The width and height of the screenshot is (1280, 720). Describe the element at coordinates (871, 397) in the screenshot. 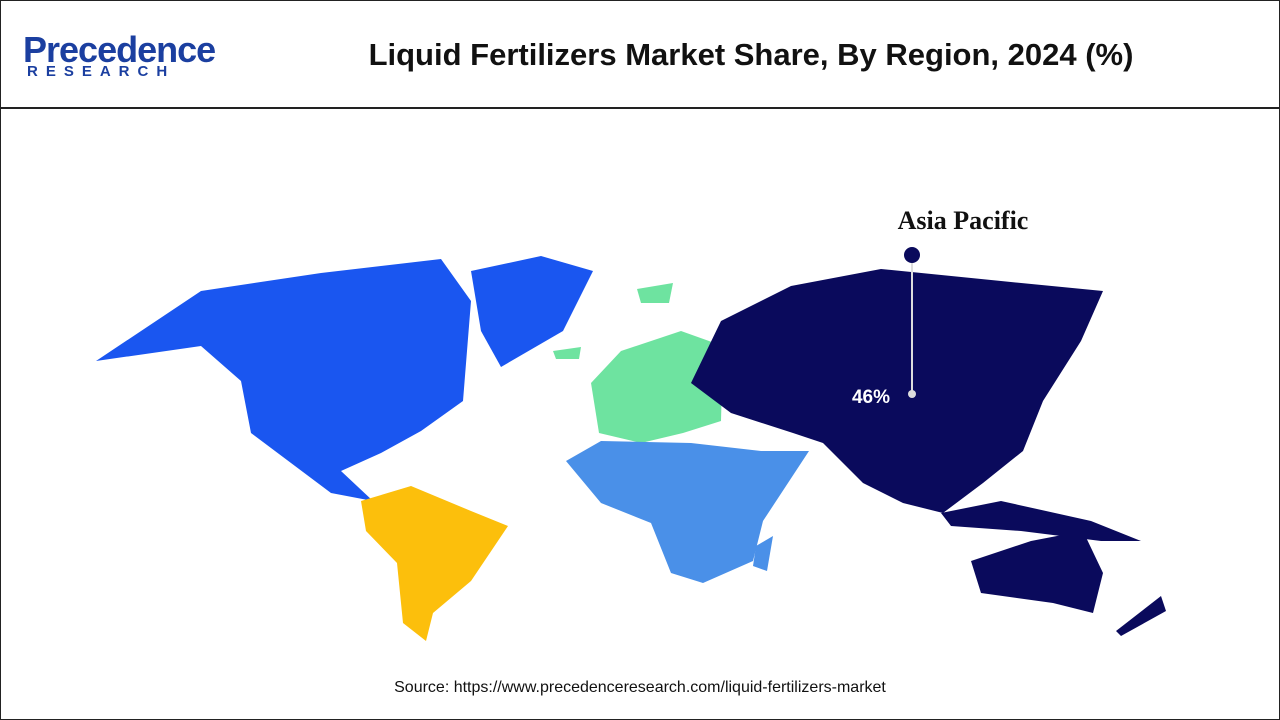

I see `value-label: 46%` at that location.